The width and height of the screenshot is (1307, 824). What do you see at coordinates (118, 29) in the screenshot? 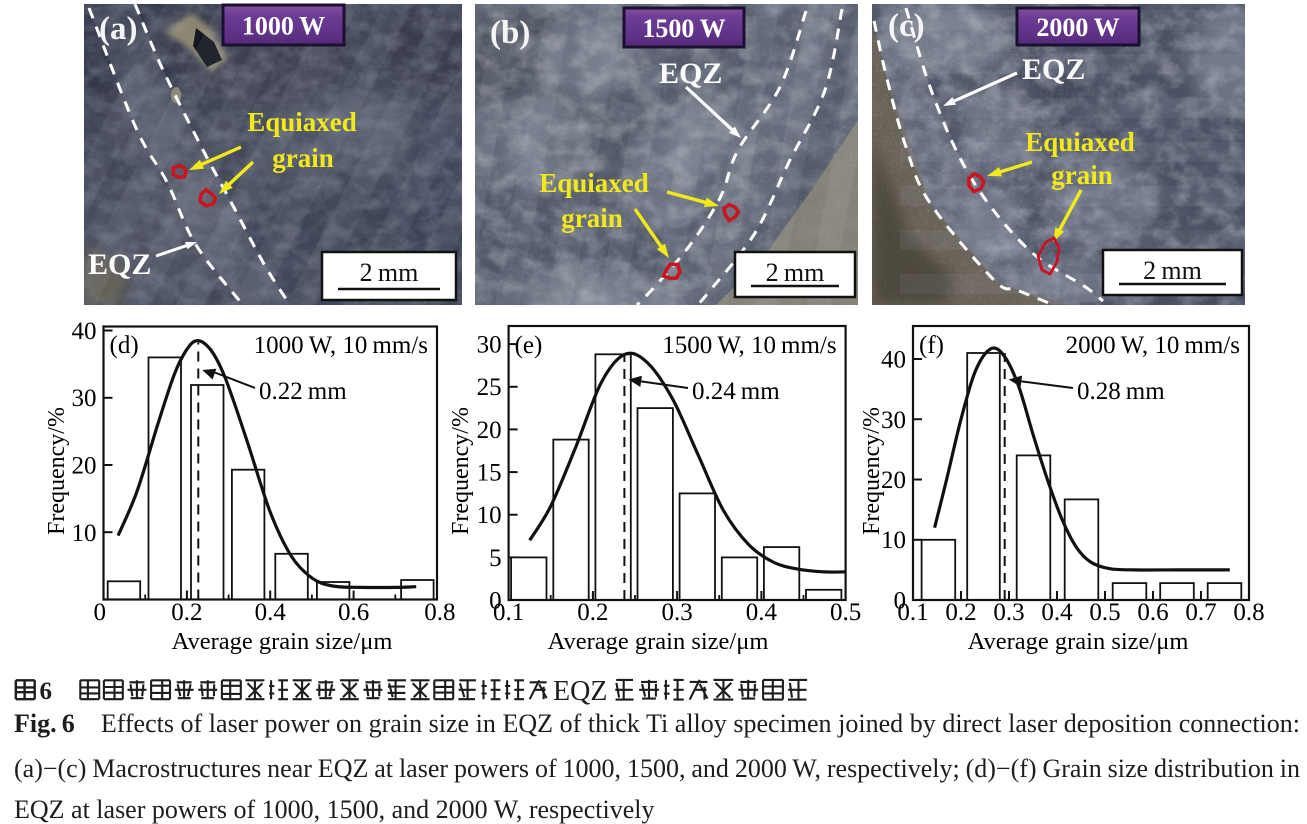
I see `svg-text: (a)` at bounding box center [118, 29].